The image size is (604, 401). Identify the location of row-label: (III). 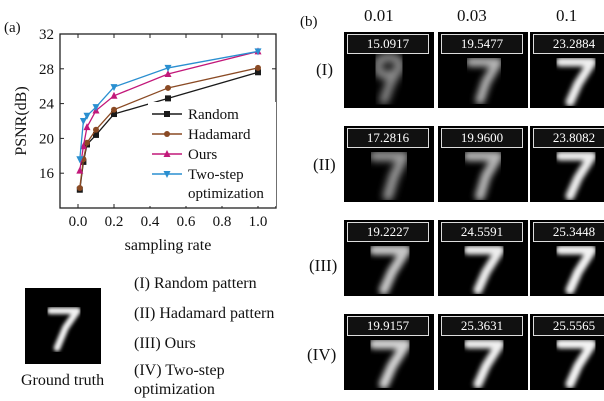
(323, 265).